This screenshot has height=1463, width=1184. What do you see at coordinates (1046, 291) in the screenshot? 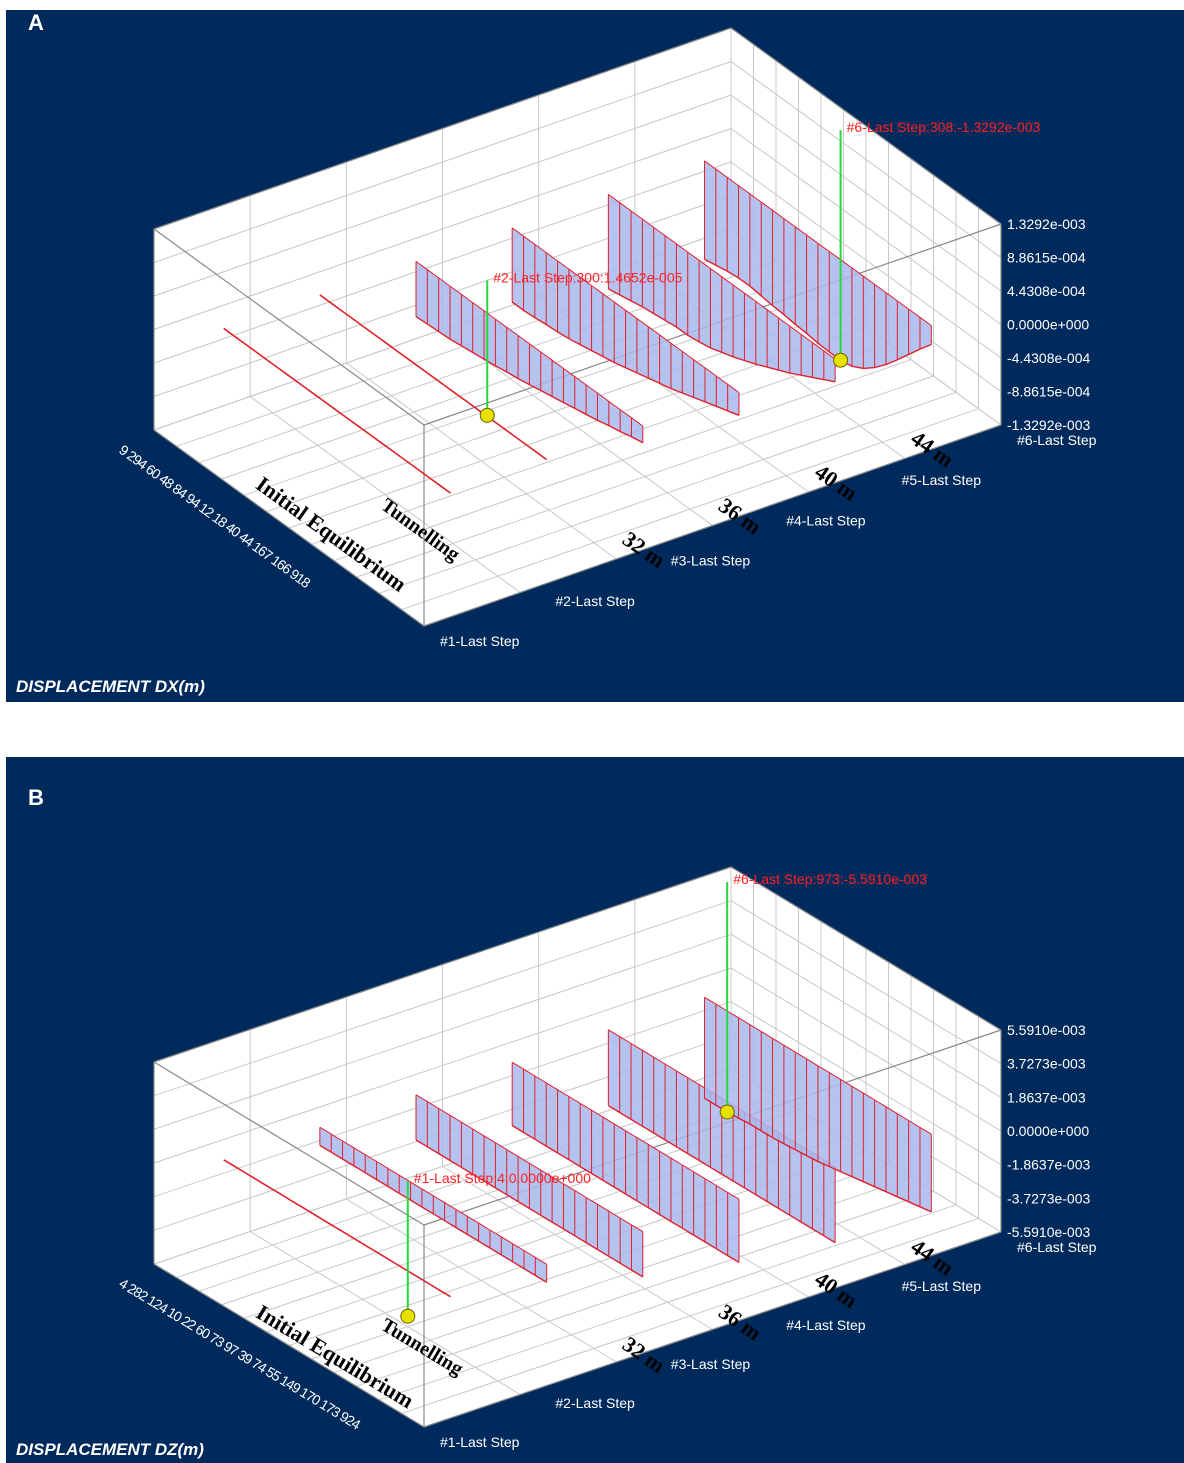
I see `axis-tick-label: 4.4308e-004` at bounding box center [1046, 291].